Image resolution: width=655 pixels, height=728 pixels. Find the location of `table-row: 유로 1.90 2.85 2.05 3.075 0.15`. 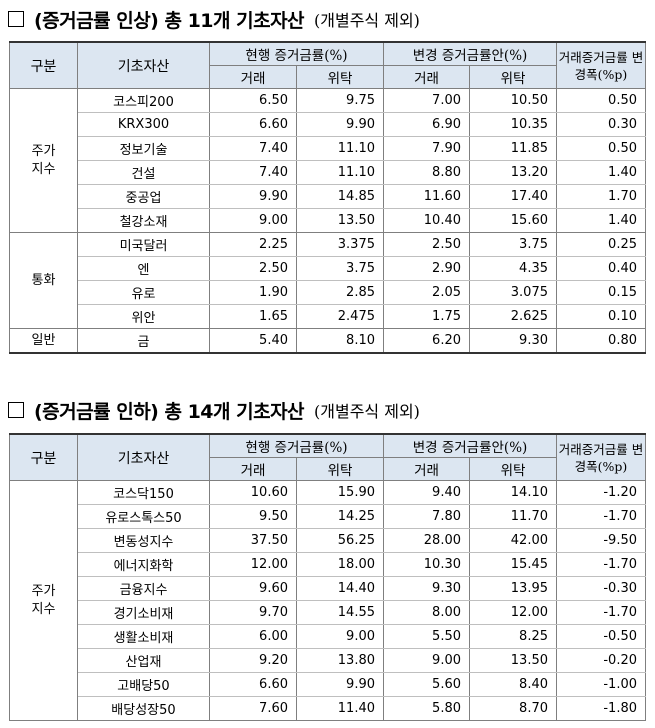

table-row: 유로 1.90 2.85 2.05 3.075 0.15 is located at coordinates (328, 292).